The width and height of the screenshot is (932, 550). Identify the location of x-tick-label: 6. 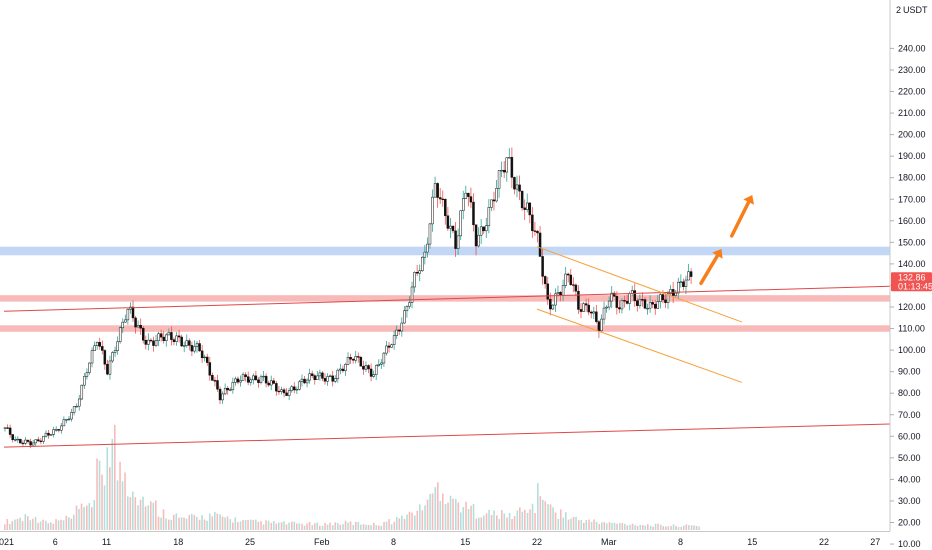
(55, 542).